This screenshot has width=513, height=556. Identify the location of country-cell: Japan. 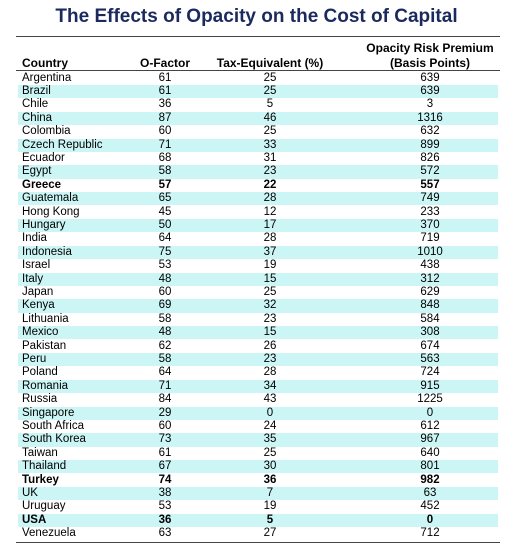
(38, 291).